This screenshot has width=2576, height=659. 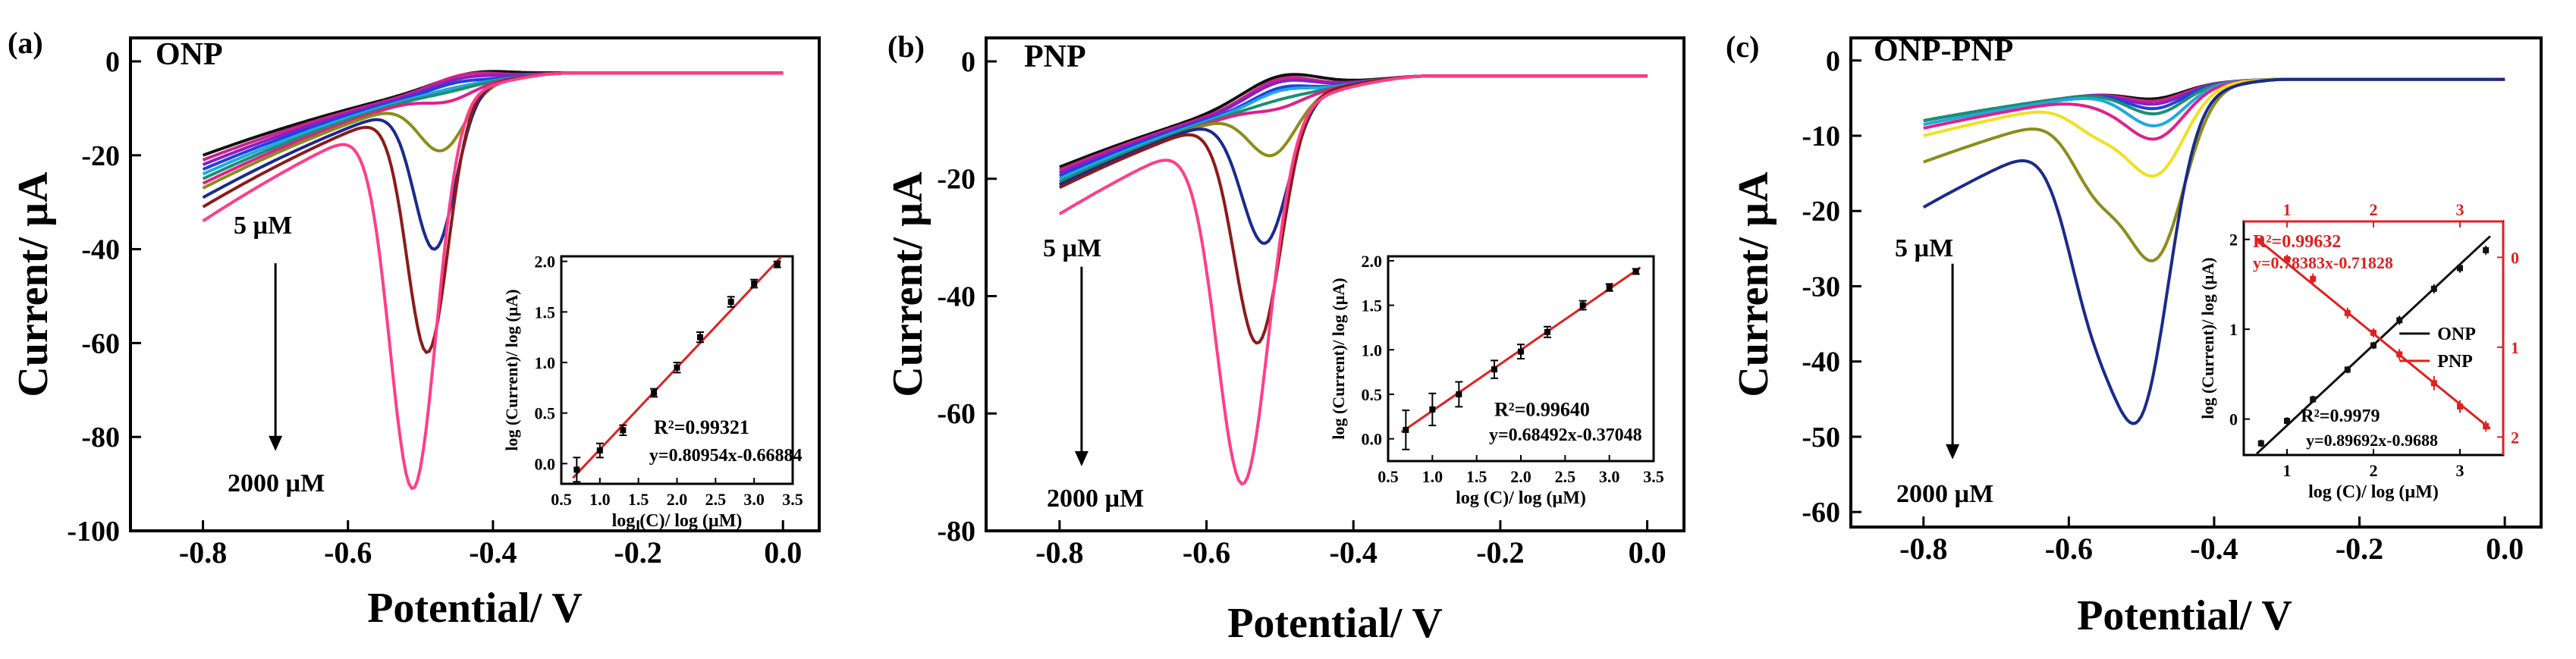 What do you see at coordinates (93, 532) in the screenshot?
I see `y-tick-label: -100` at bounding box center [93, 532].